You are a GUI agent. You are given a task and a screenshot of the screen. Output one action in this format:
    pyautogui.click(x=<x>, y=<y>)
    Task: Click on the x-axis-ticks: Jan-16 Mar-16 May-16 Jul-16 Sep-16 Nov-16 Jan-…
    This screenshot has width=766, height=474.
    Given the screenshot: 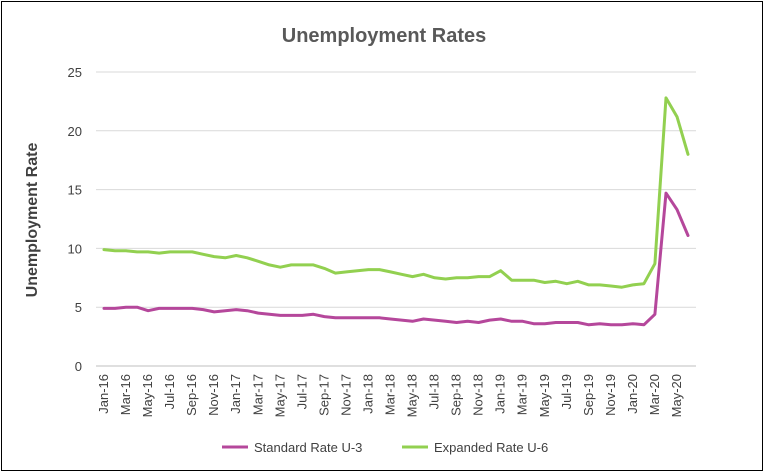 What is the action you would take?
    pyautogui.click(x=390, y=395)
    